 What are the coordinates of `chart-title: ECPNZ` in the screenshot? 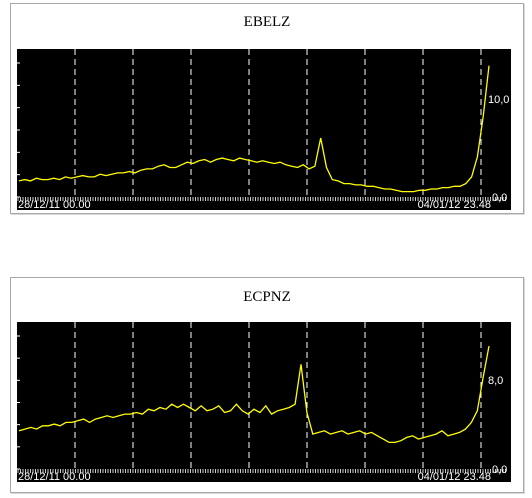 It's located at (267, 297).